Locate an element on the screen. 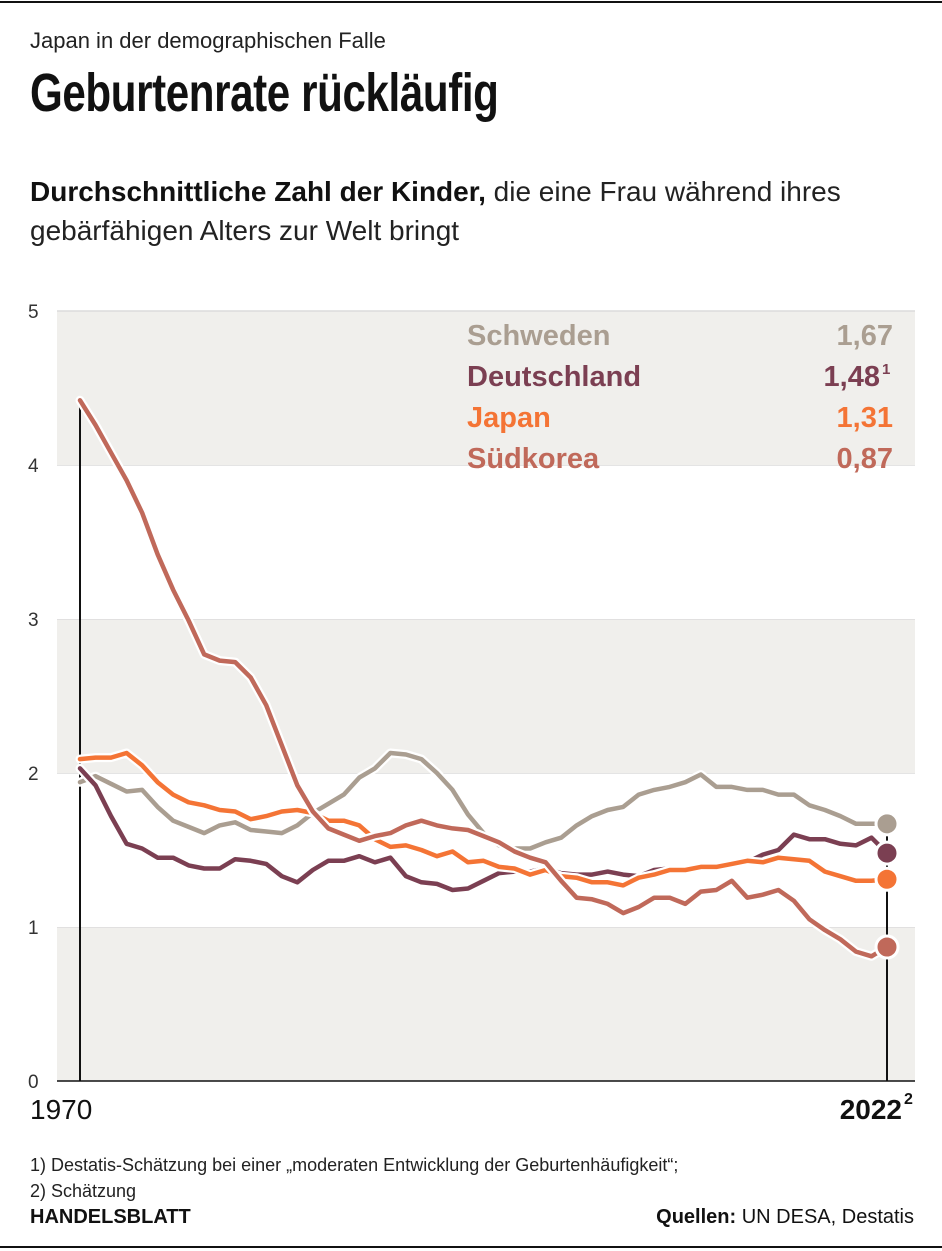  brand-logo: HANDELSBLATT is located at coordinates (110, 1217).